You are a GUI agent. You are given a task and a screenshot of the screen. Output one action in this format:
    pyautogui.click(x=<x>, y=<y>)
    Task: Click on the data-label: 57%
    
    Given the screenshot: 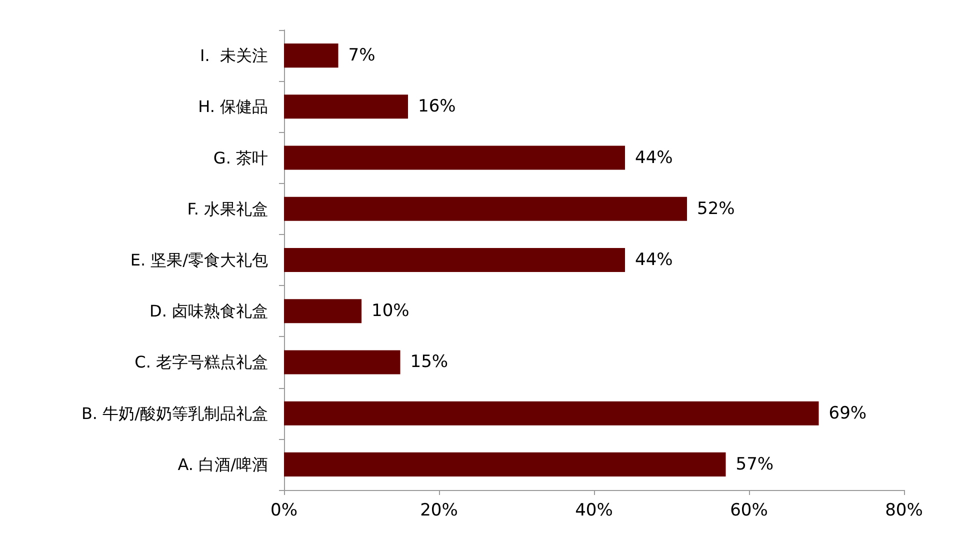 What is the action you would take?
    pyautogui.click(x=755, y=464)
    